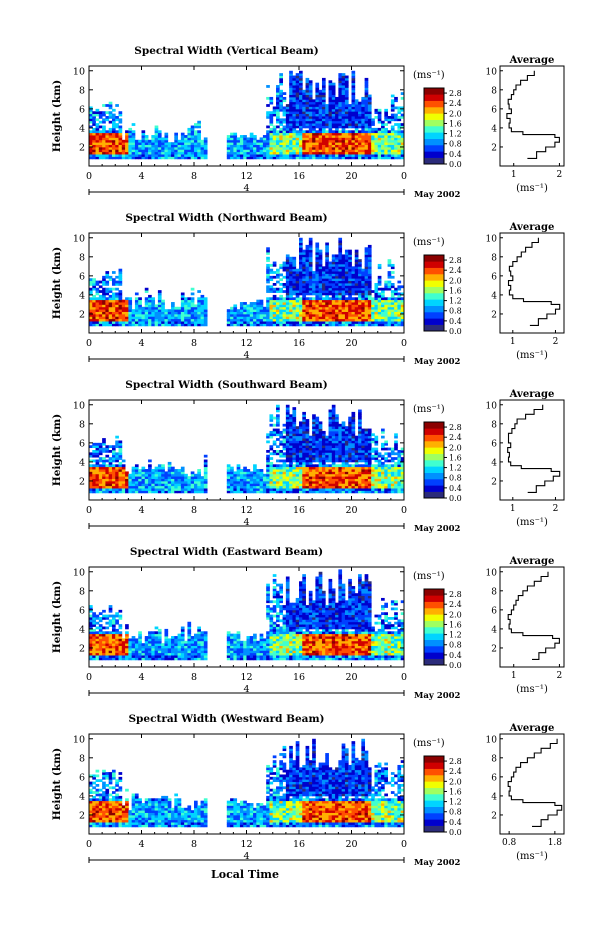 The width and height of the screenshot is (616, 929). What do you see at coordinates (404, 176) in the screenshot?
I see `x-tick-label: 0` at bounding box center [404, 176].